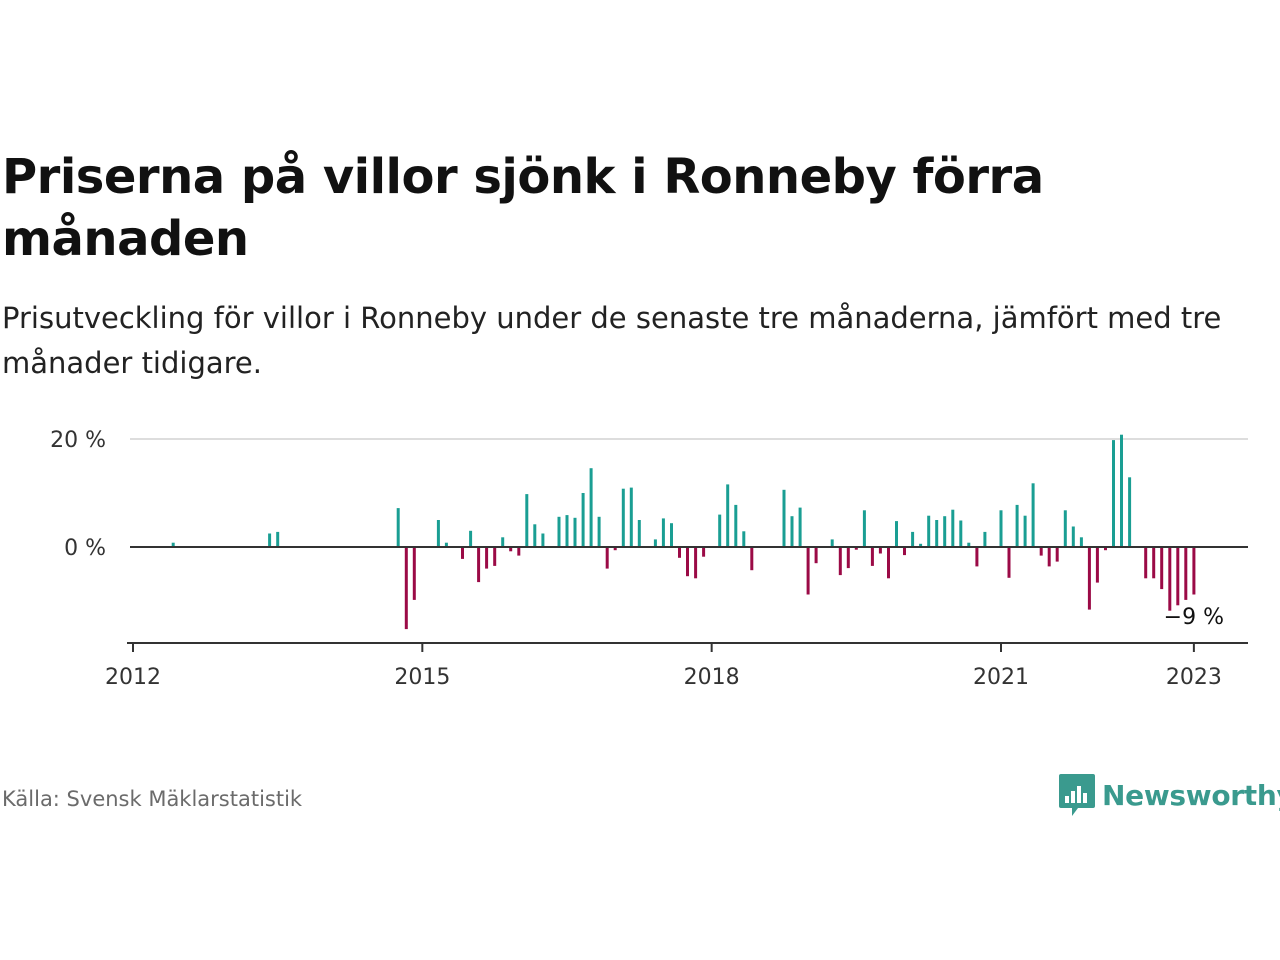 The width and height of the screenshot is (1280, 960). What do you see at coordinates (133, 677) in the screenshot?
I see `x-tick-label: 2012` at bounding box center [133, 677].